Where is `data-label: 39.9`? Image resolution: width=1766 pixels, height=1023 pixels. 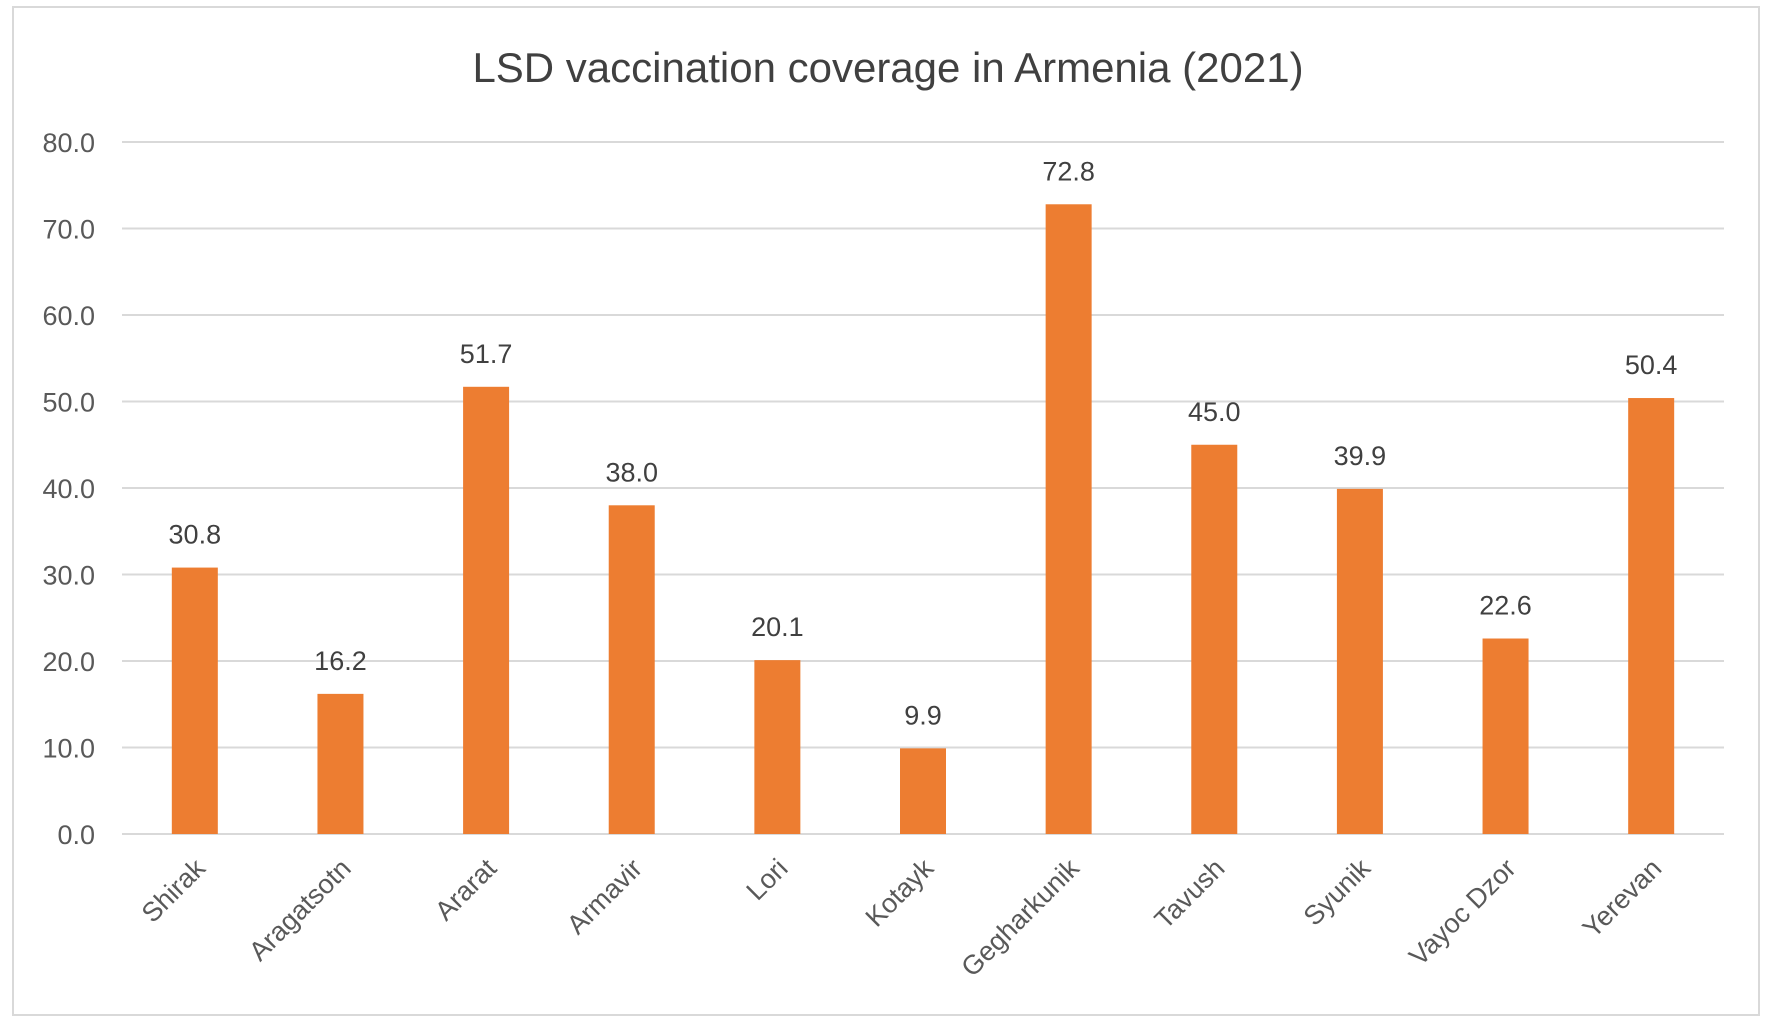
data-label: 39.9 is located at coordinates (1360, 456).